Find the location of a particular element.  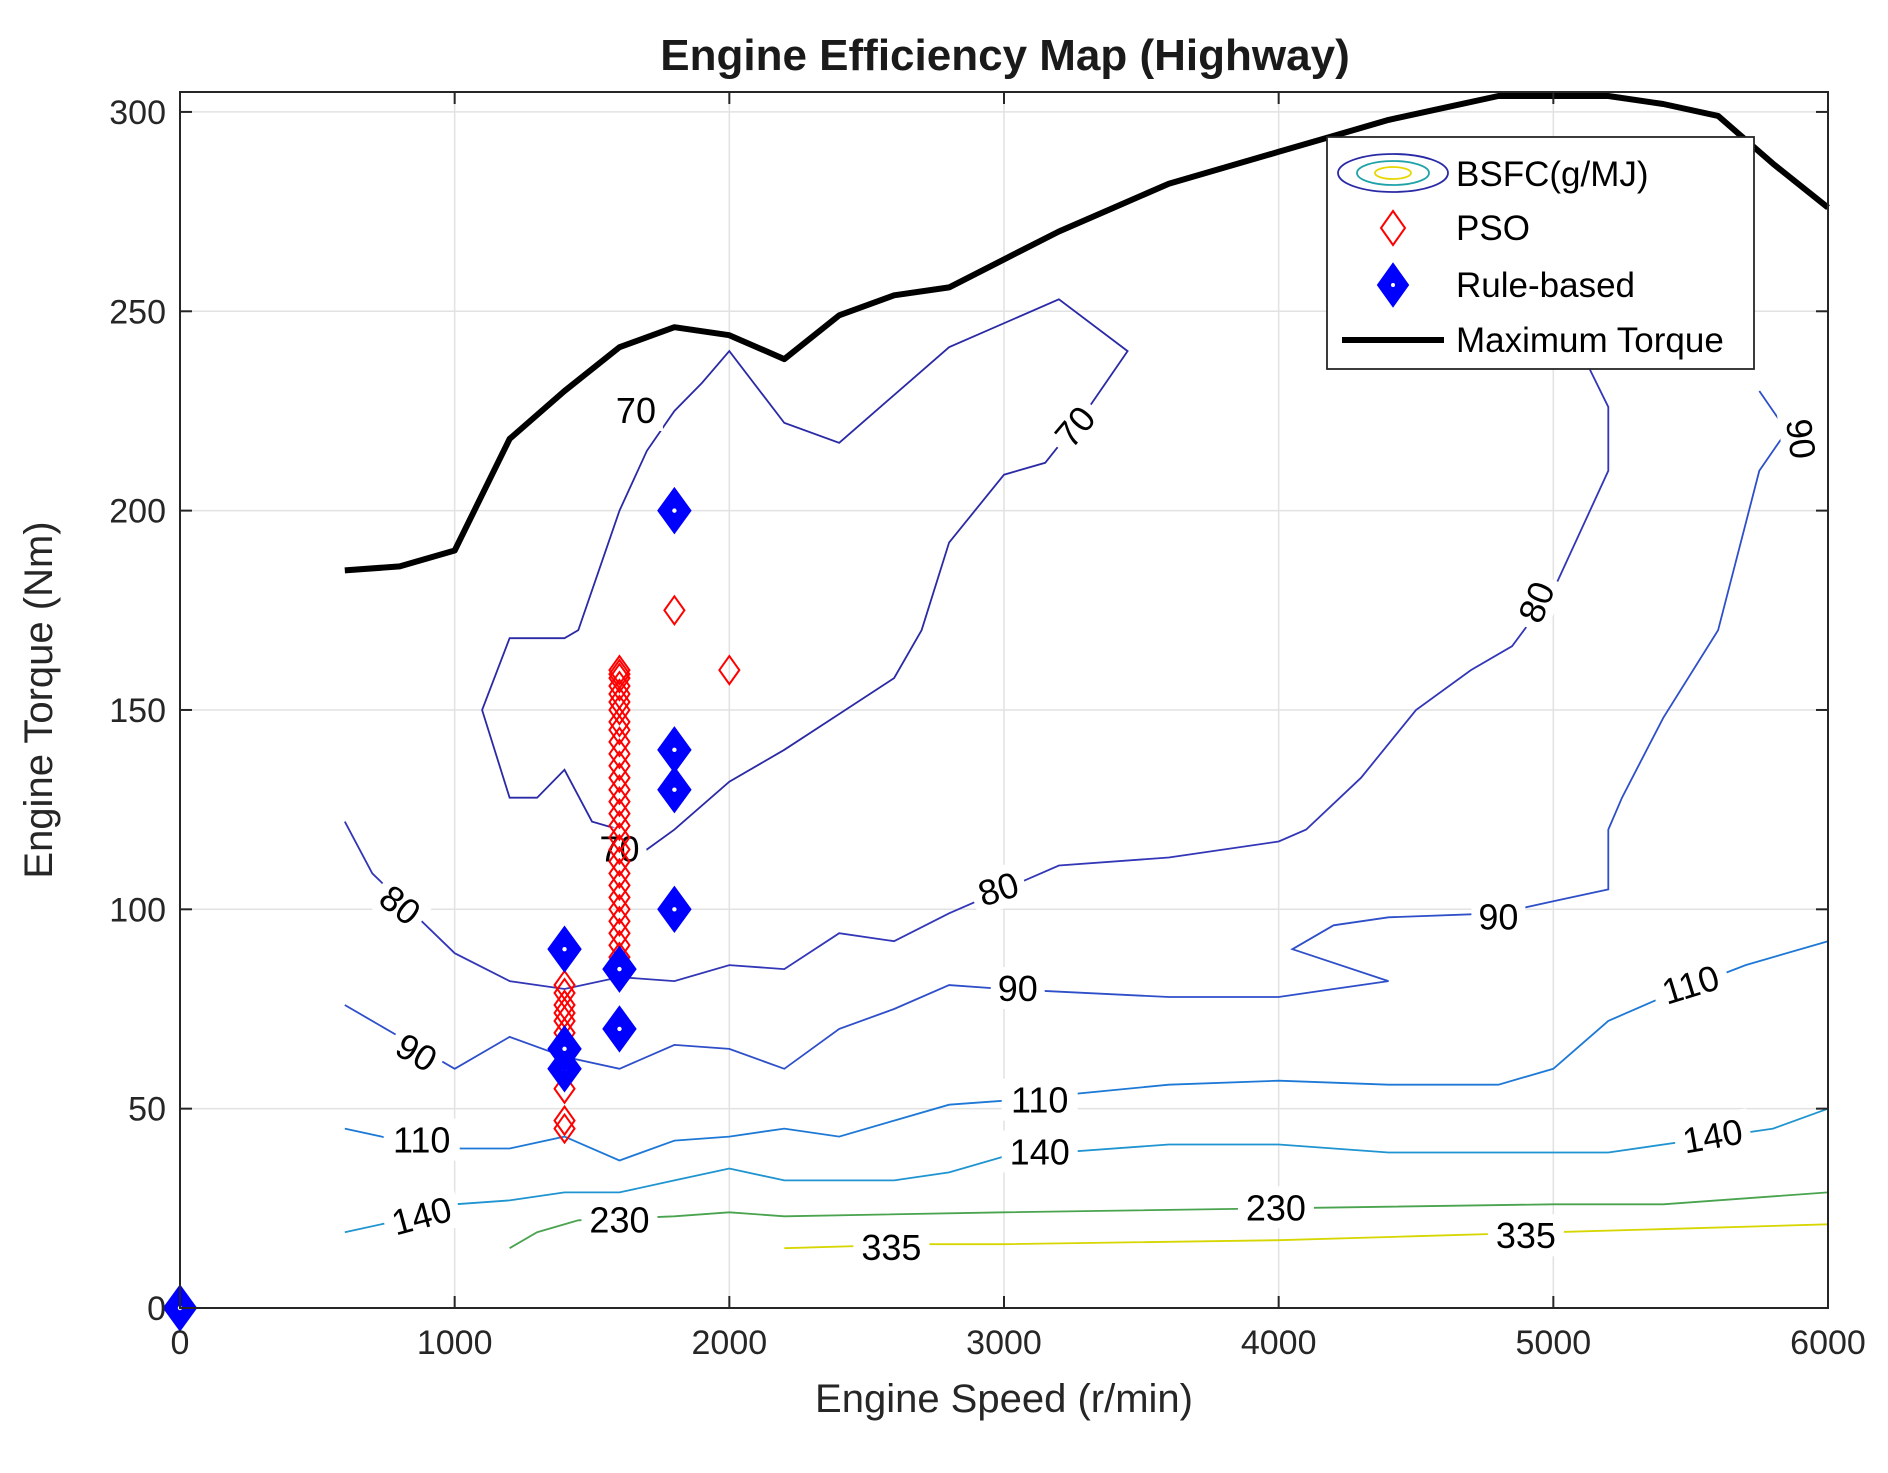

y-tick-label: 100 is located at coordinates (137, 910).